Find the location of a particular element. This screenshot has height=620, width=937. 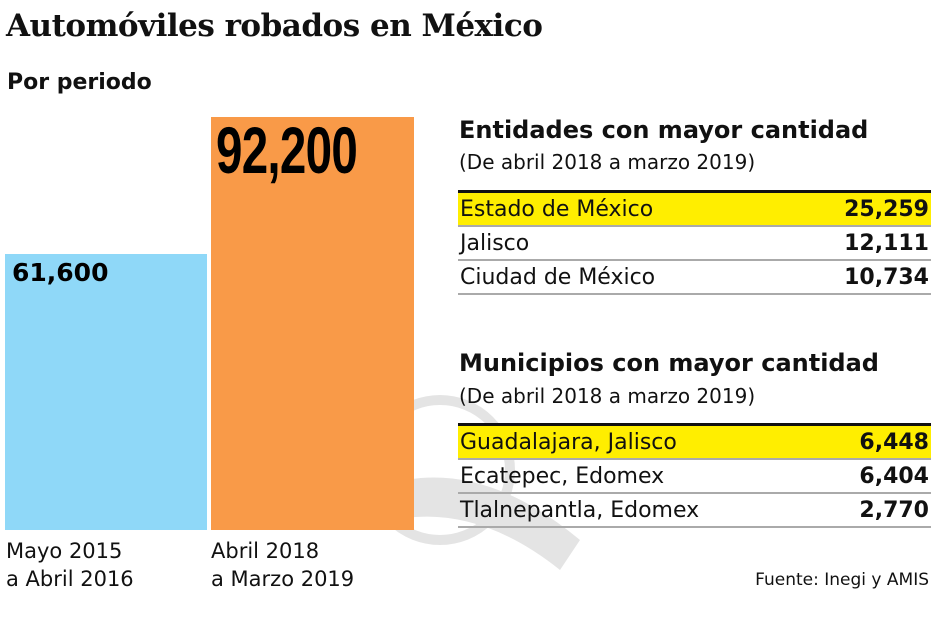

chart-title: Automóviles robados en México is located at coordinates (274, 26).